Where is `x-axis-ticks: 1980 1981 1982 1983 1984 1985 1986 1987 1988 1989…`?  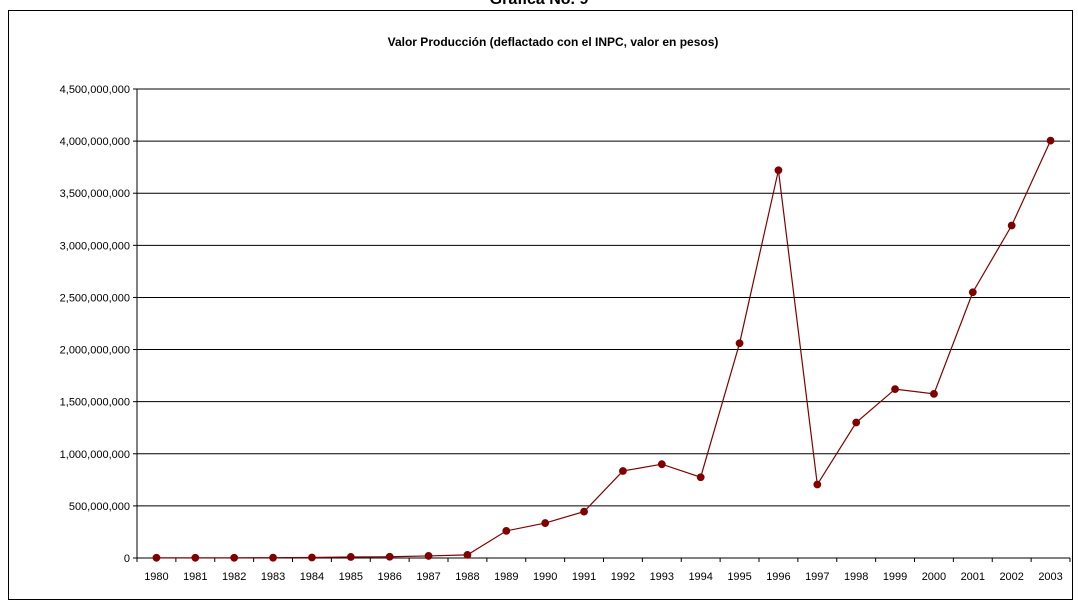 x-axis-ticks: 1980 1981 1982 1983 1984 1985 1986 1987 1988 1989… is located at coordinates (603, 570).